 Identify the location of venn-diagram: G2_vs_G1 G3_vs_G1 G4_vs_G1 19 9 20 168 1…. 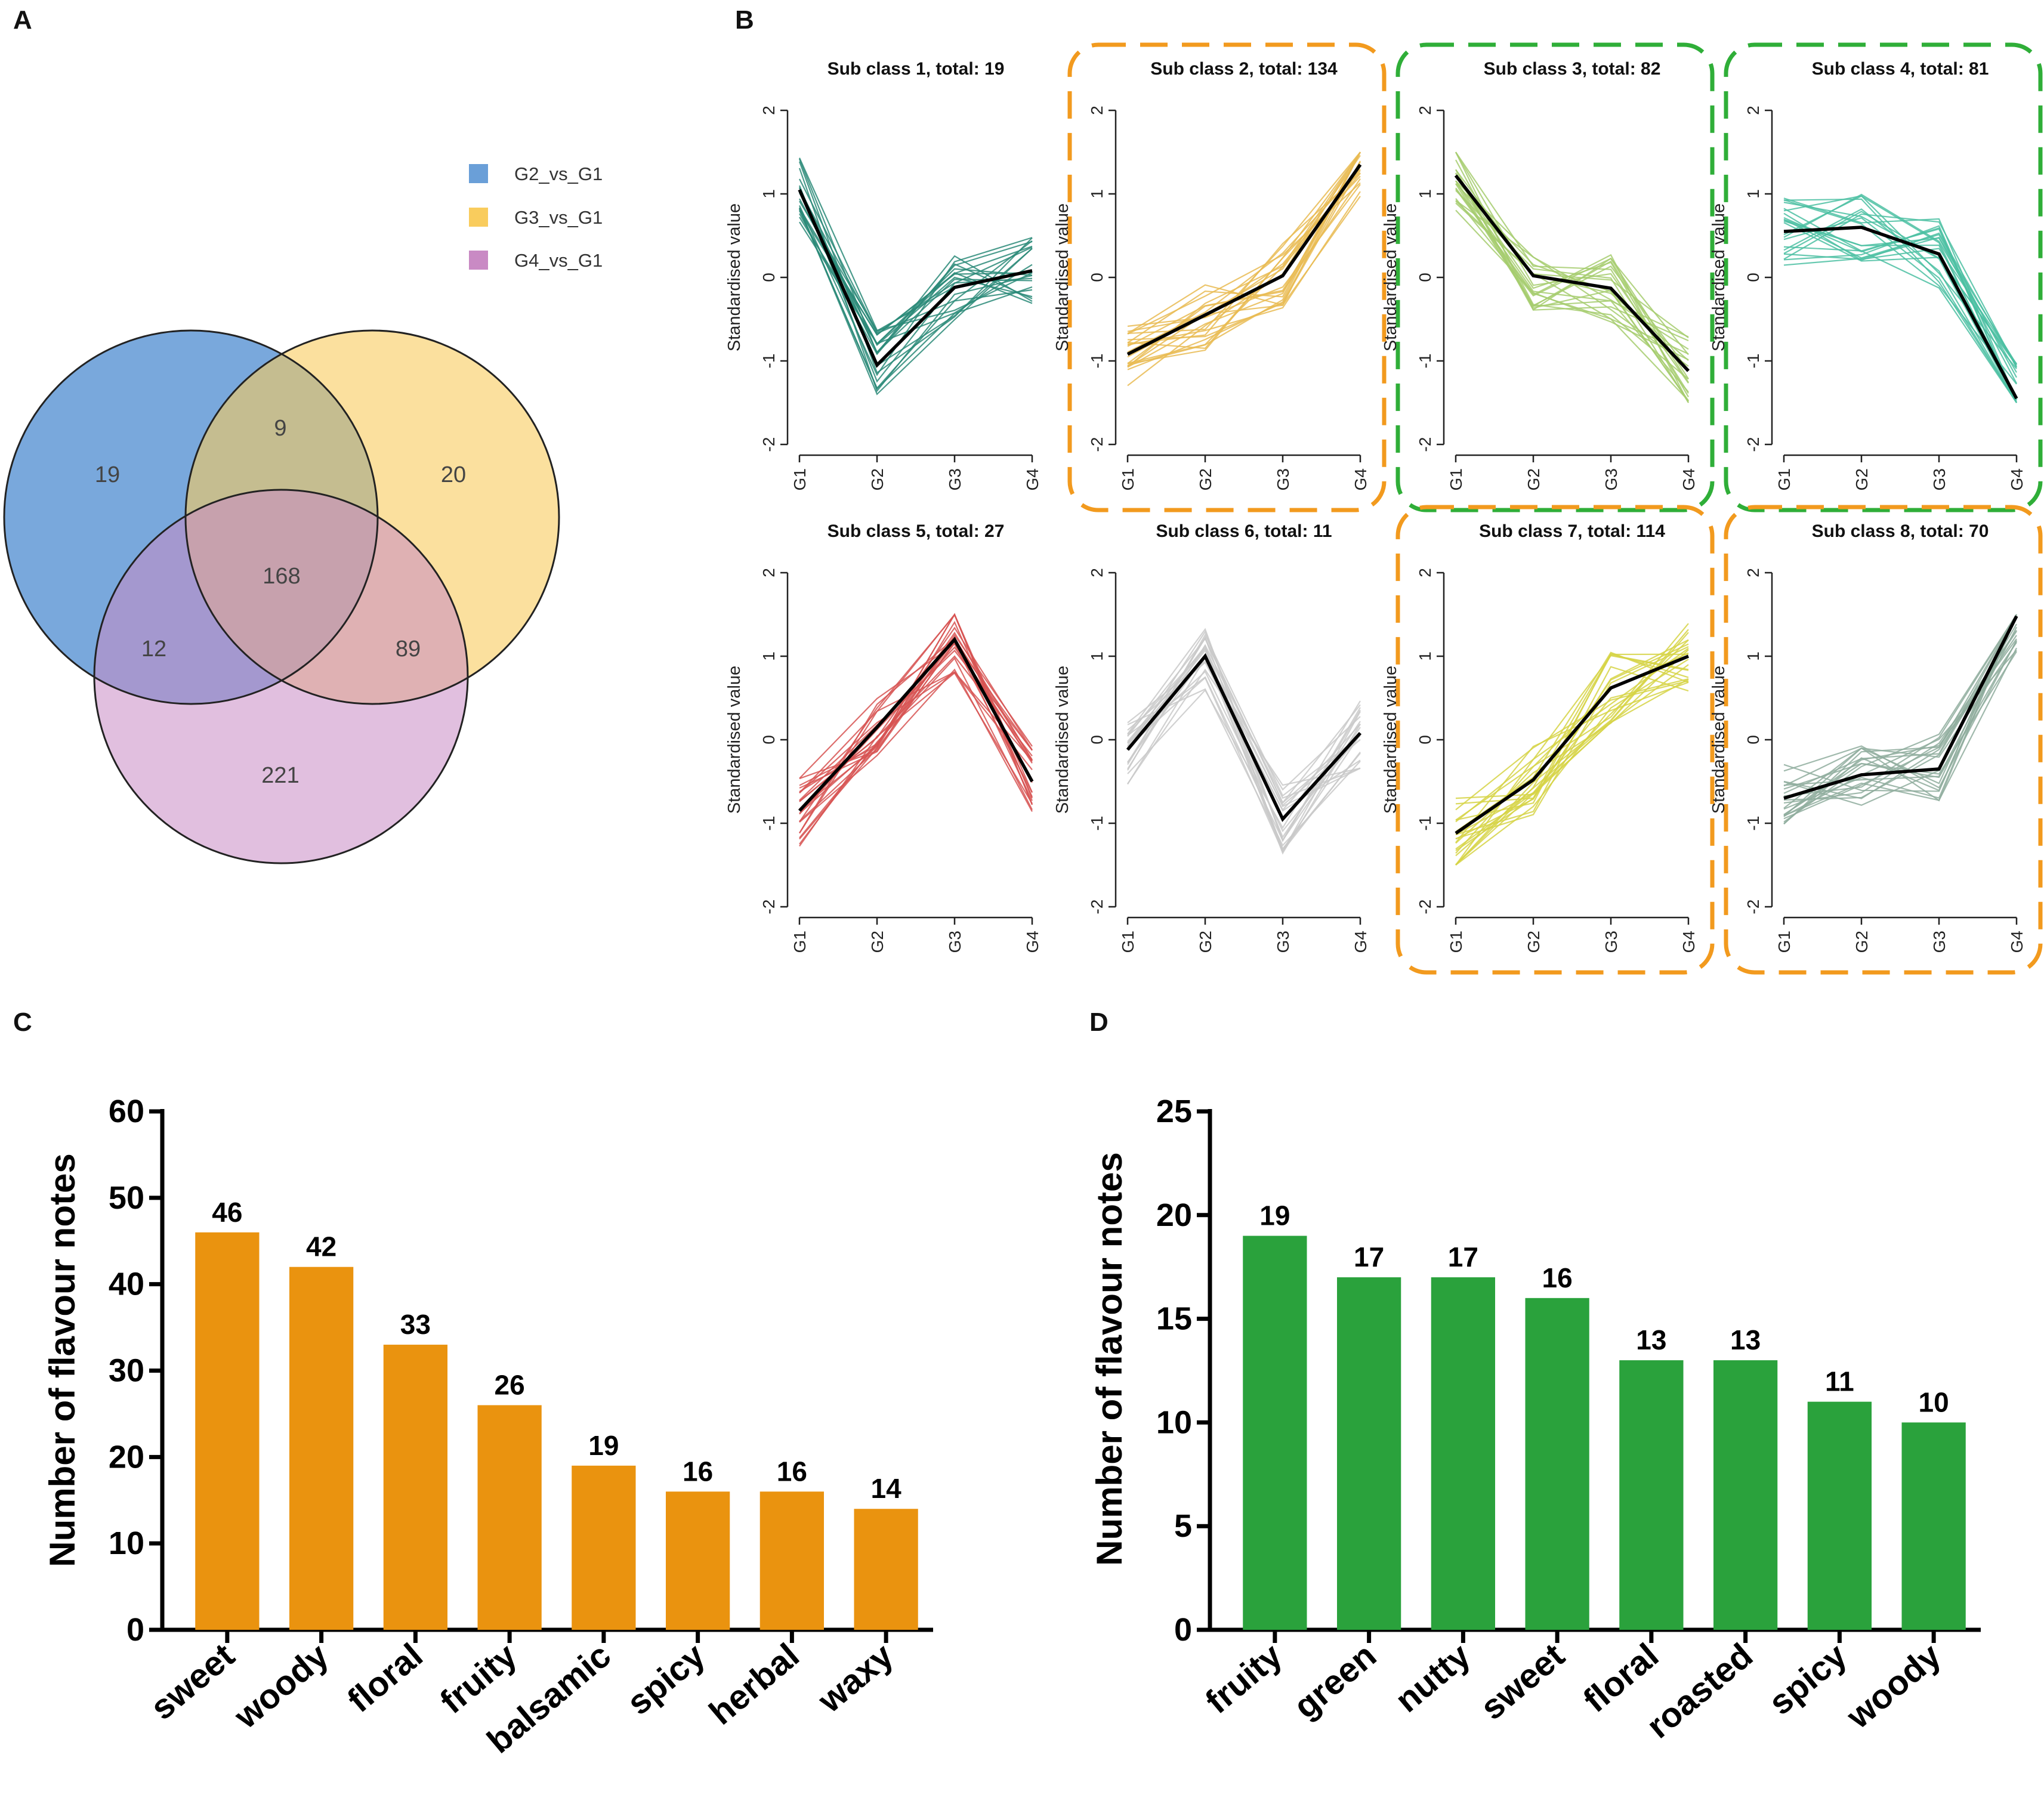
(303, 513).